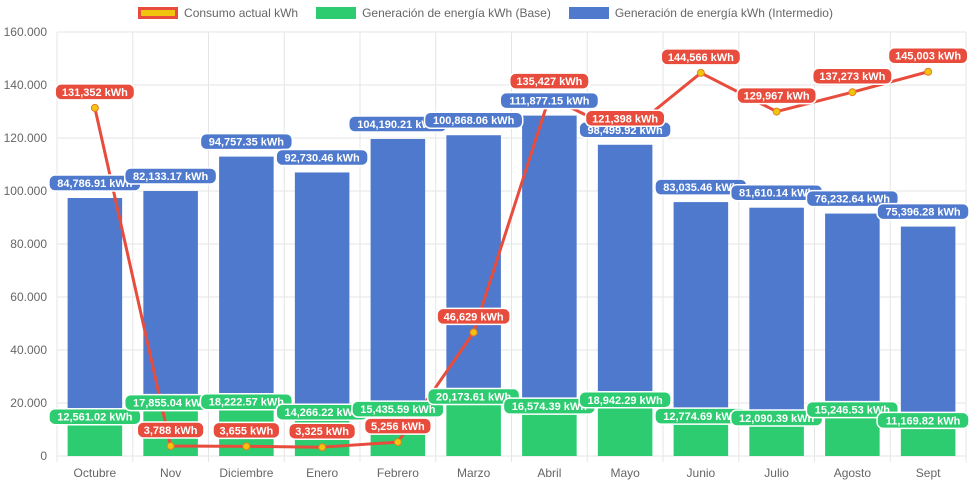 The width and height of the screenshot is (971, 485). I want to click on y-tick-label: 140.000, so click(26, 85).